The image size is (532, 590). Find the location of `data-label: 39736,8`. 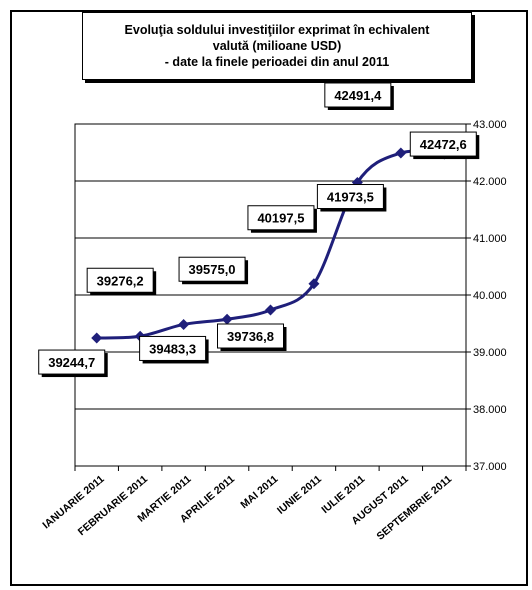

data-label: 39736,8 is located at coordinates (250, 336).